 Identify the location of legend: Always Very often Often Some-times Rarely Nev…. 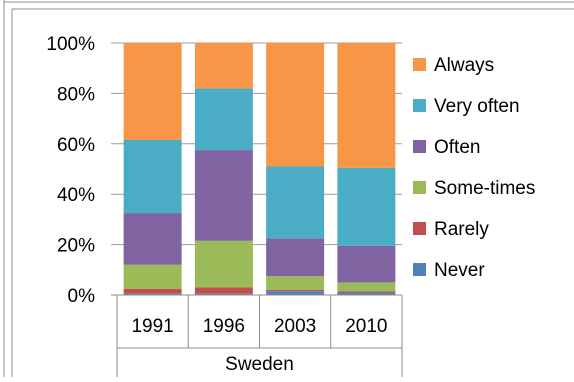
(474, 168).